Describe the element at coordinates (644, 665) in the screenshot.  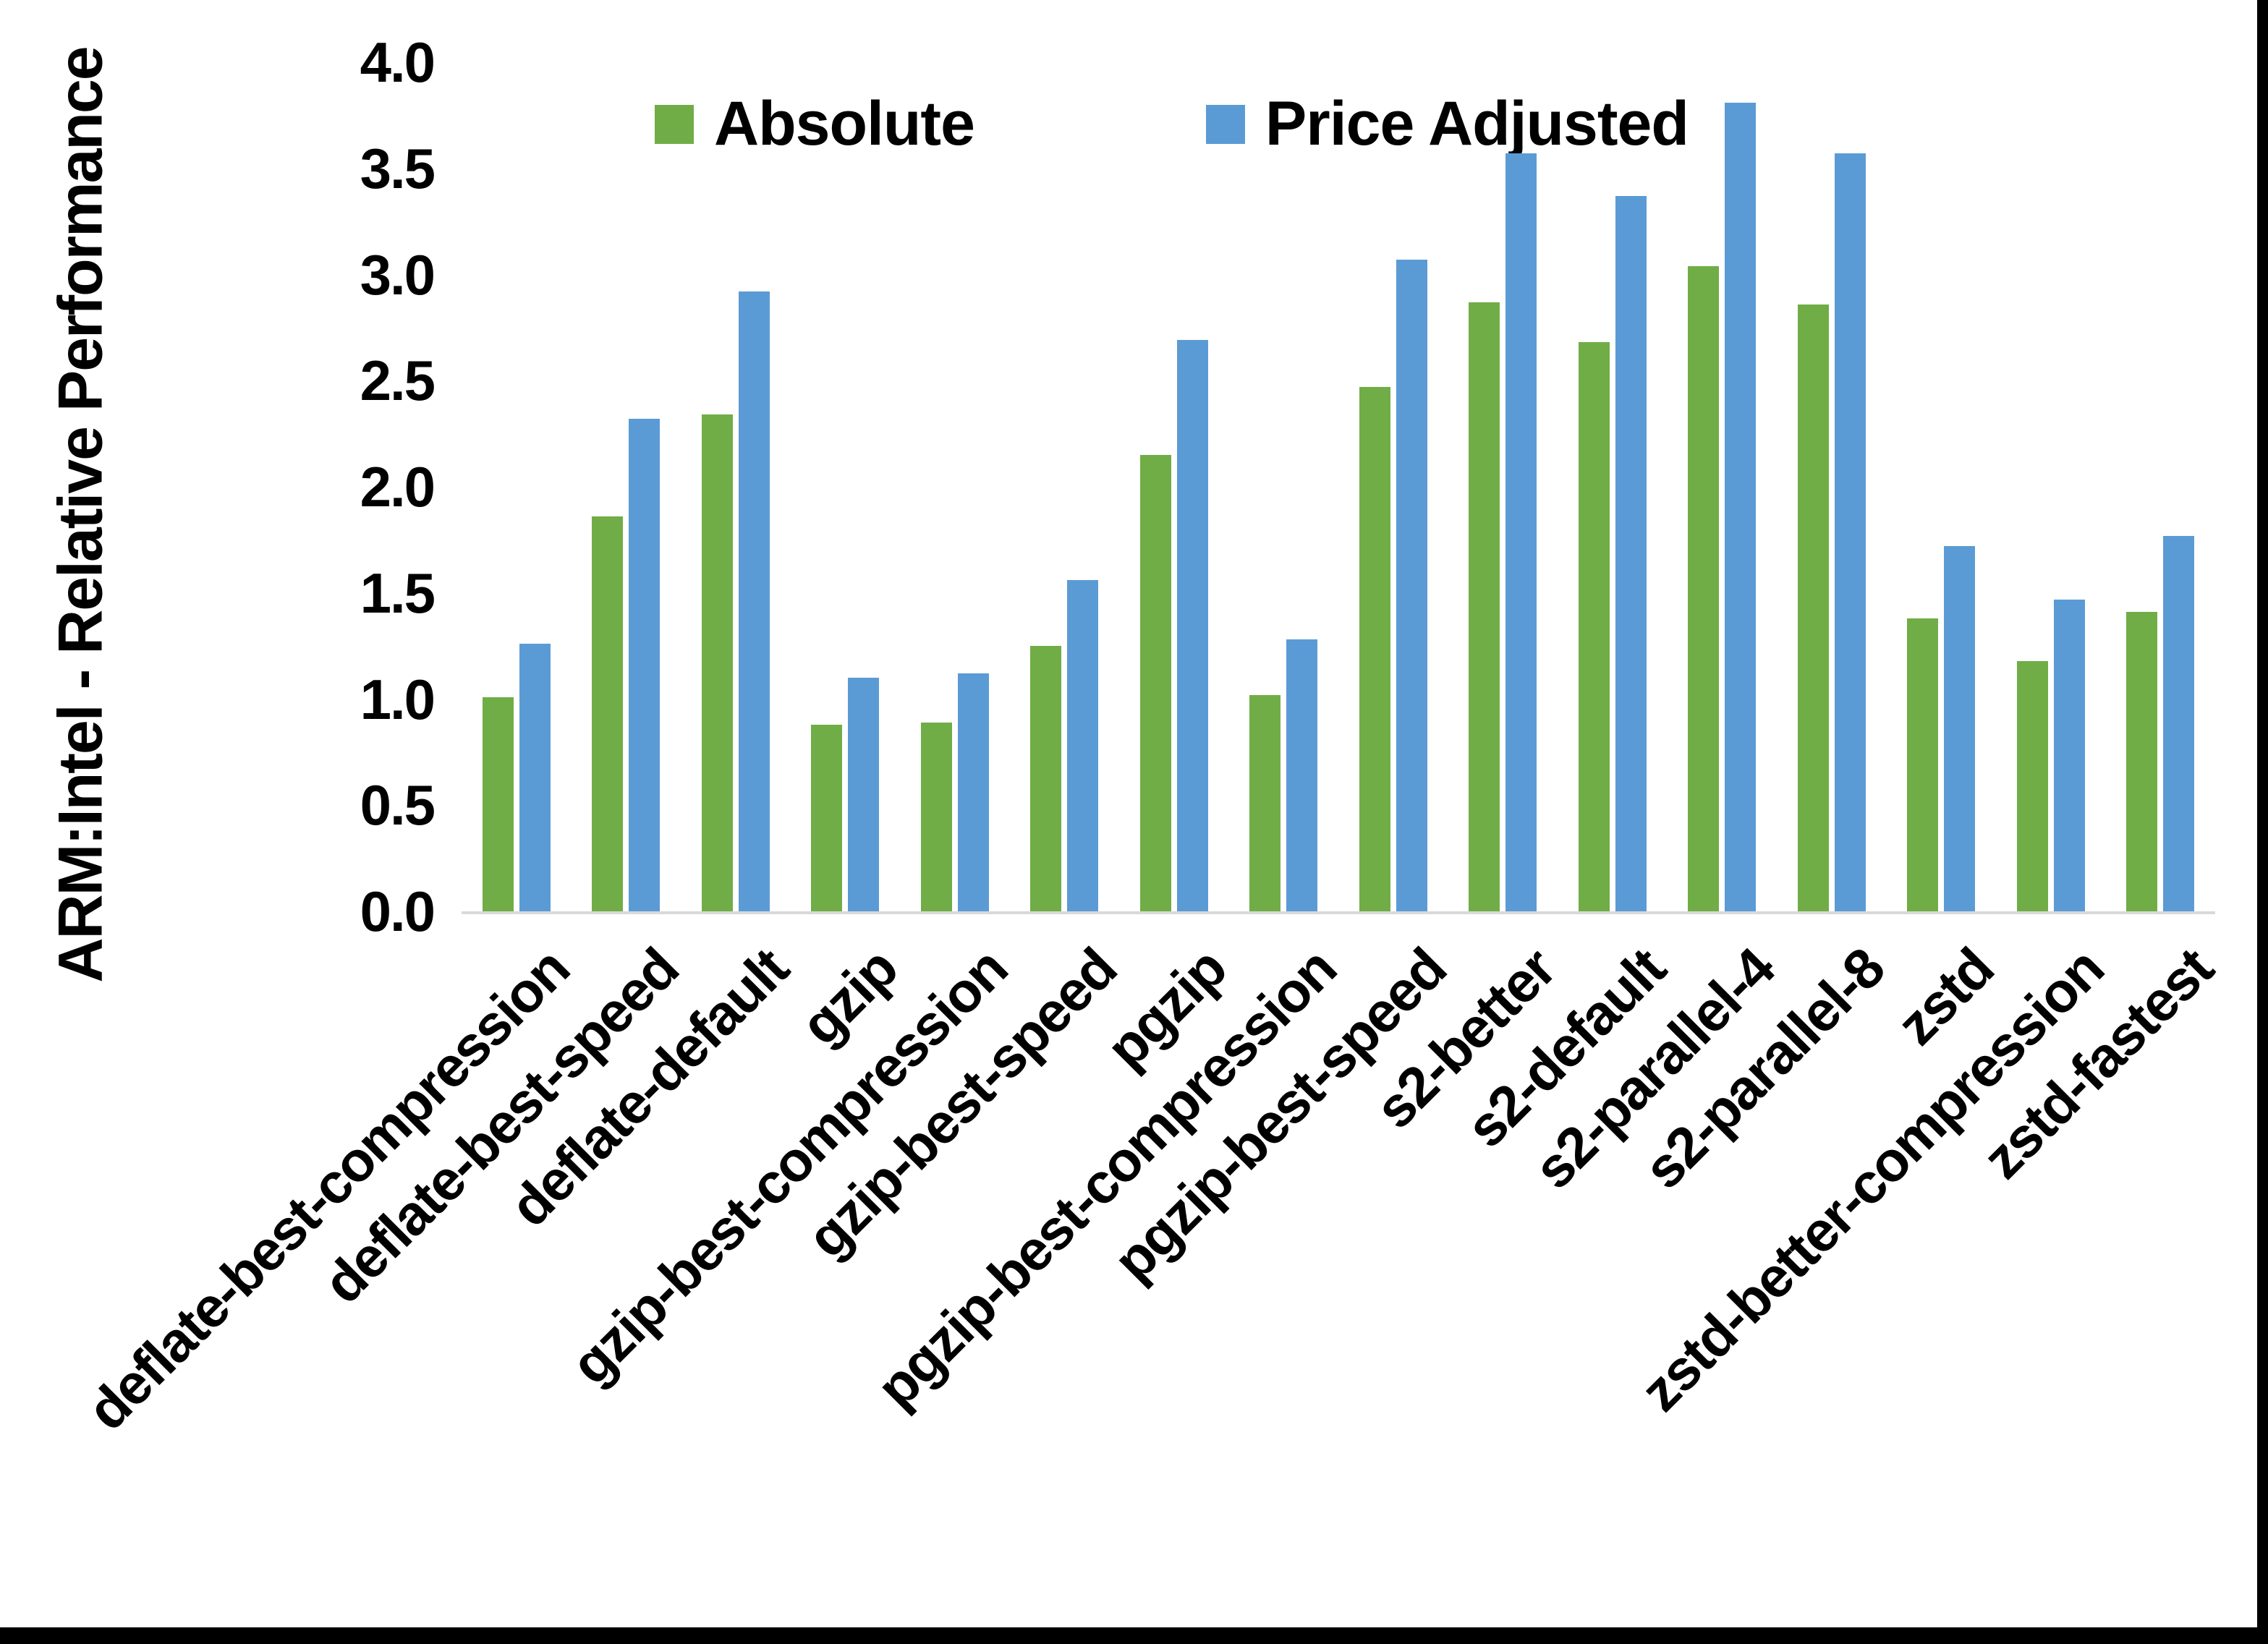
I see `bar-price-adjusted-deflate-best-speed` at that location.